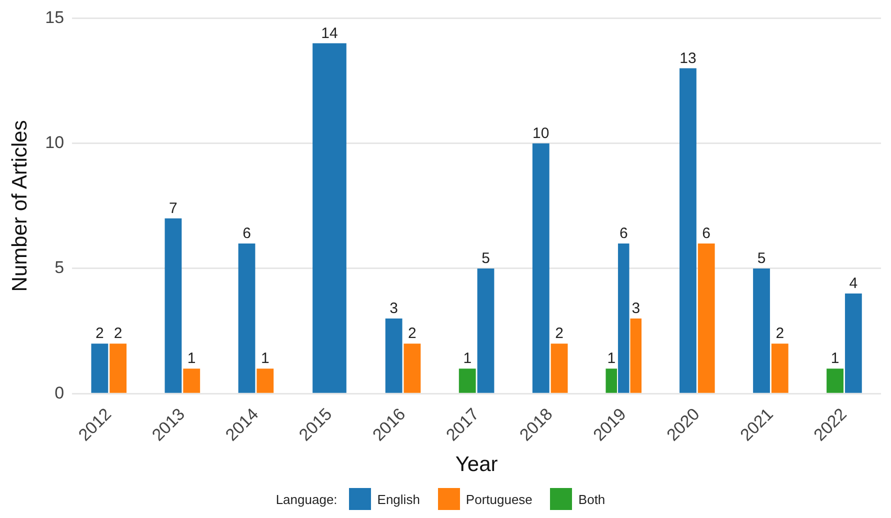 This screenshot has width=891, height=518. Describe the element at coordinates (499, 499) in the screenshot. I see `legend-label: Portuguese` at that location.